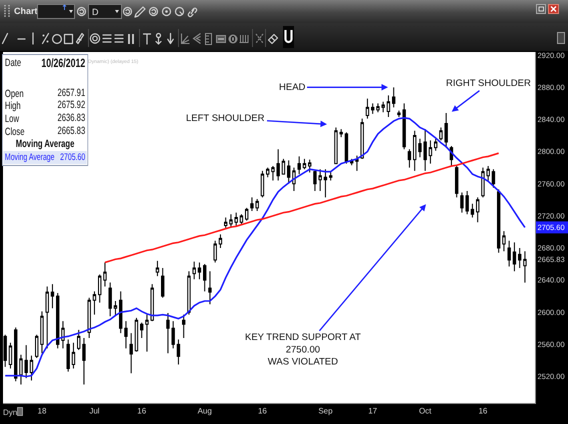  Describe the element at coordinates (72, 93) in the screenshot. I see `annotation: 2657.91` at that location.